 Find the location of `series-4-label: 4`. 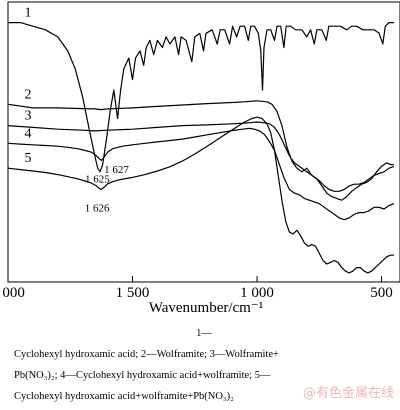

series-4-label: 4 is located at coordinates (28, 133).